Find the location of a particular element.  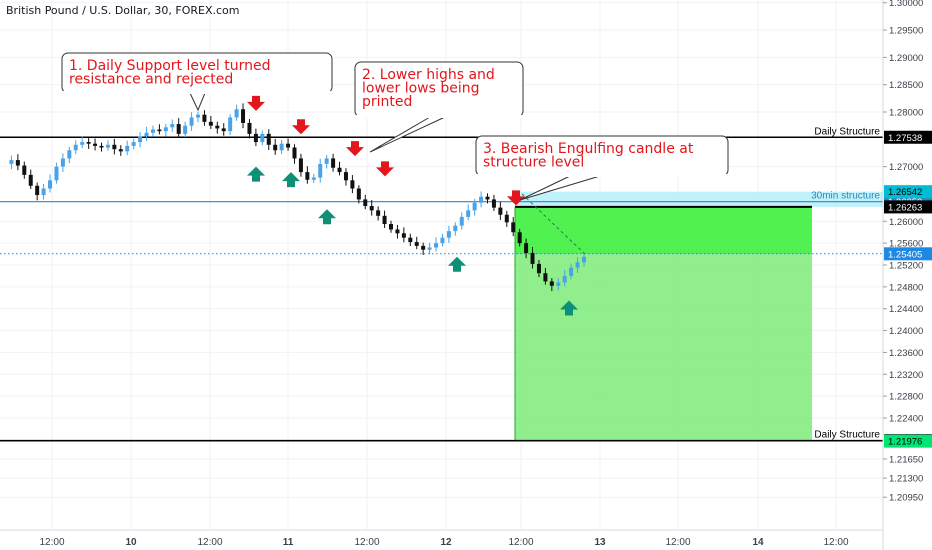

price-tick-label: 1.21650 is located at coordinates (906, 459).